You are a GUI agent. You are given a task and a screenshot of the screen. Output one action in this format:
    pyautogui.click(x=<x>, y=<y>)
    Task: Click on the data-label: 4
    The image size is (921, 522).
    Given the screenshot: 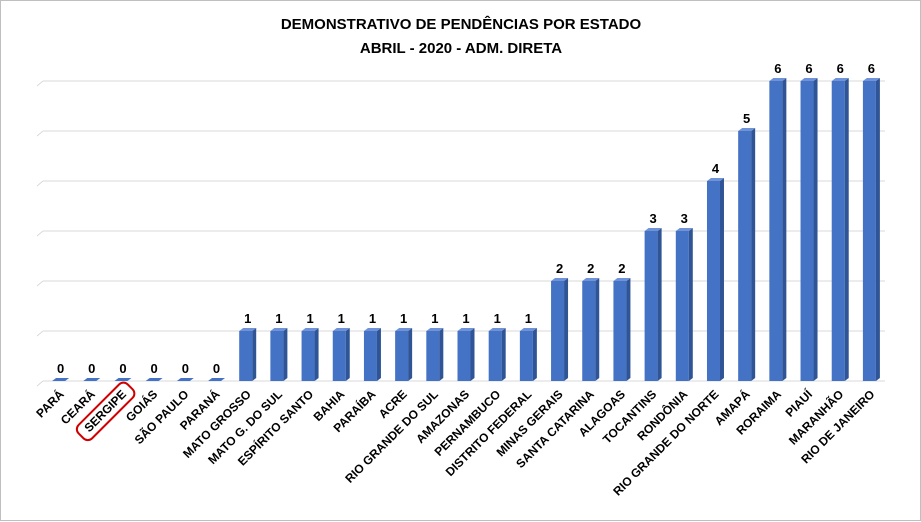 What is the action you would take?
    pyautogui.click(x=716, y=168)
    